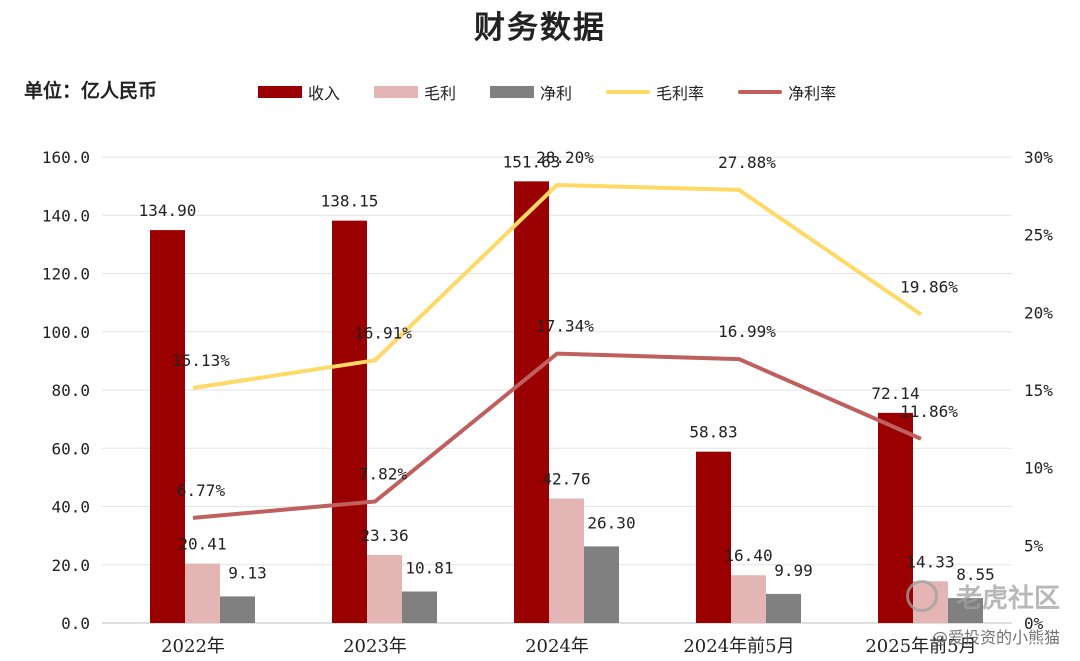 Image resolution: width=1080 pixels, height=661 pixels. Describe the element at coordinates (375, 646) in the screenshot. I see `x-tick-label: 2023年` at that location.